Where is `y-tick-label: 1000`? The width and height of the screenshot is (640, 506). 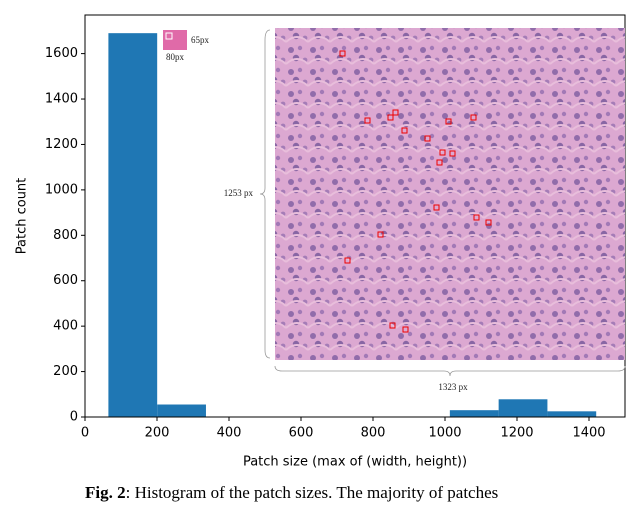
y-tick-label: 1000 is located at coordinates (61, 189).